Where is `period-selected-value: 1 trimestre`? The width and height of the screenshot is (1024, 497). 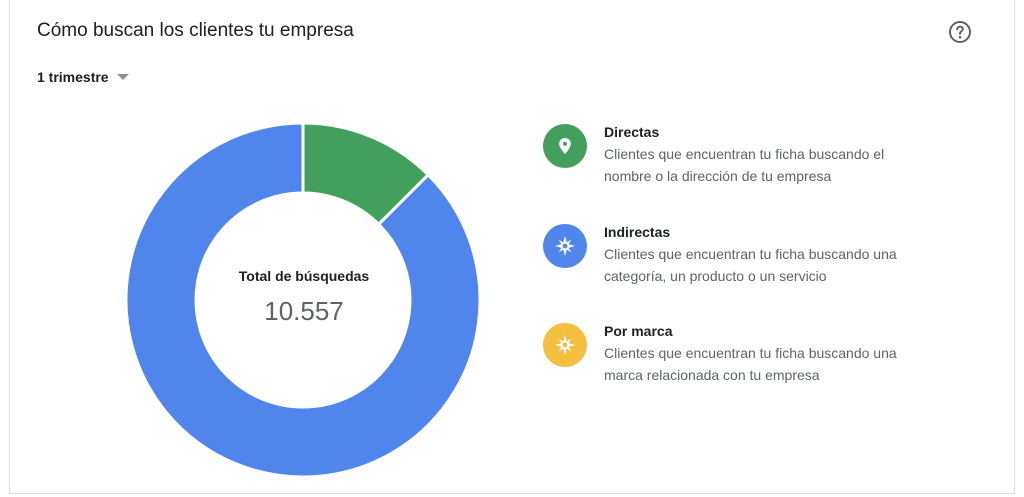 period-selected-value: 1 trimestre is located at coordinates (73, 77).